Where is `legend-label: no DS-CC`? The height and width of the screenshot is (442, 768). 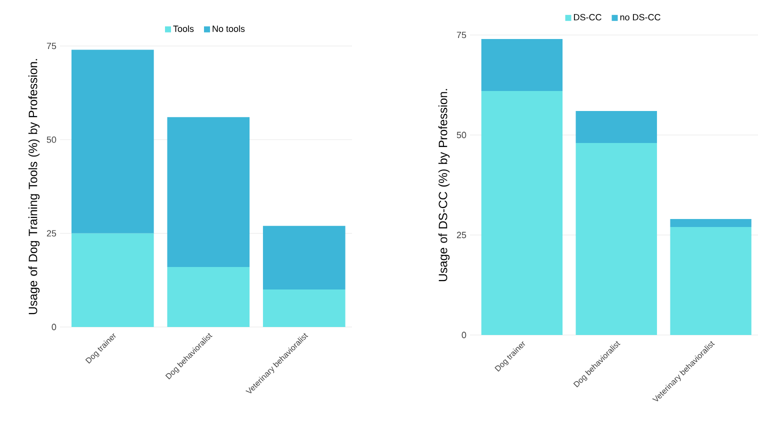 legend-label: no DS-CC is located at coordinates (640, 17).